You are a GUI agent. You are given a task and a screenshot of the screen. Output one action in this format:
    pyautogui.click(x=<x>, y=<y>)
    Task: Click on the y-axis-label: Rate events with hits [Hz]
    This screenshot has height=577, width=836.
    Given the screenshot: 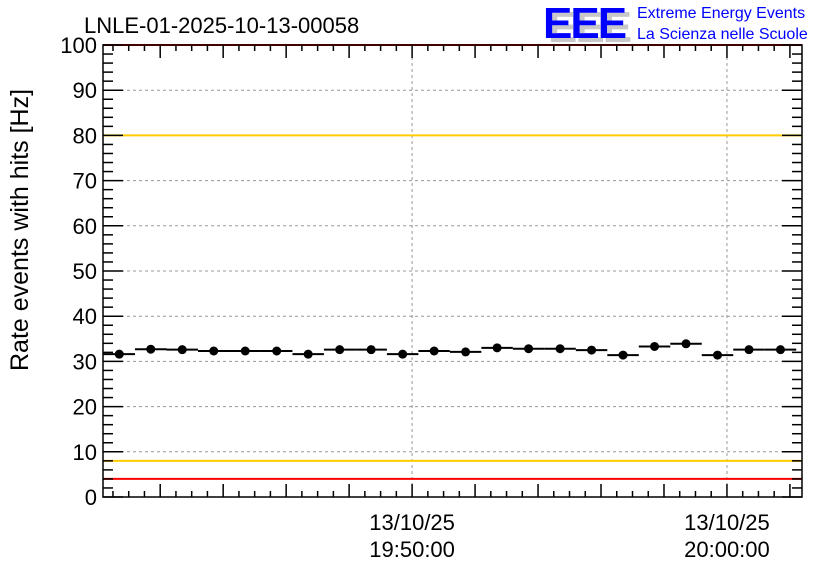 What is the action you would take?
    pyautogui.click(x=20, y=230)
    